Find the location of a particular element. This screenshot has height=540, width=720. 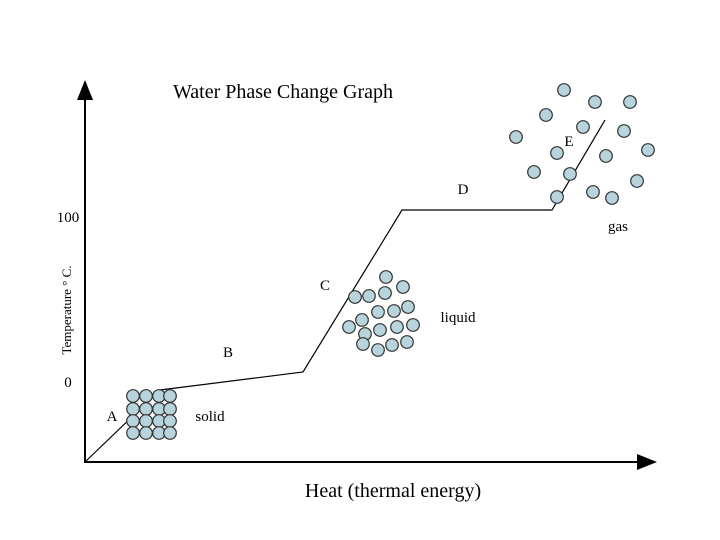

x-axis-label: Heat (thermal energy) is located at coordinates (393, 491).